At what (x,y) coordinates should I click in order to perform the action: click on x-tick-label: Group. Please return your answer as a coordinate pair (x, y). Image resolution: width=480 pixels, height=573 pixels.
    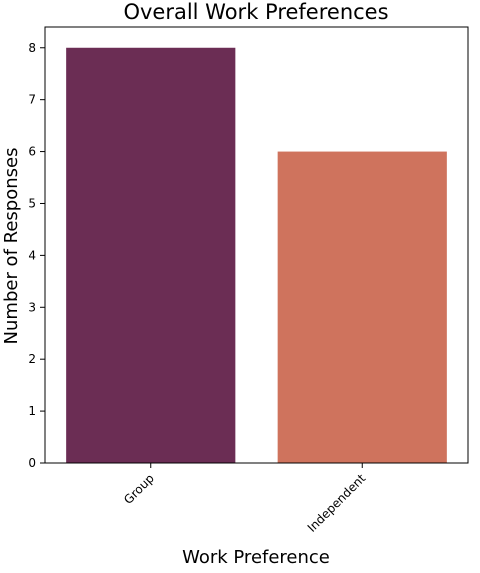
    Looking at the image, I should click on (139, 489).